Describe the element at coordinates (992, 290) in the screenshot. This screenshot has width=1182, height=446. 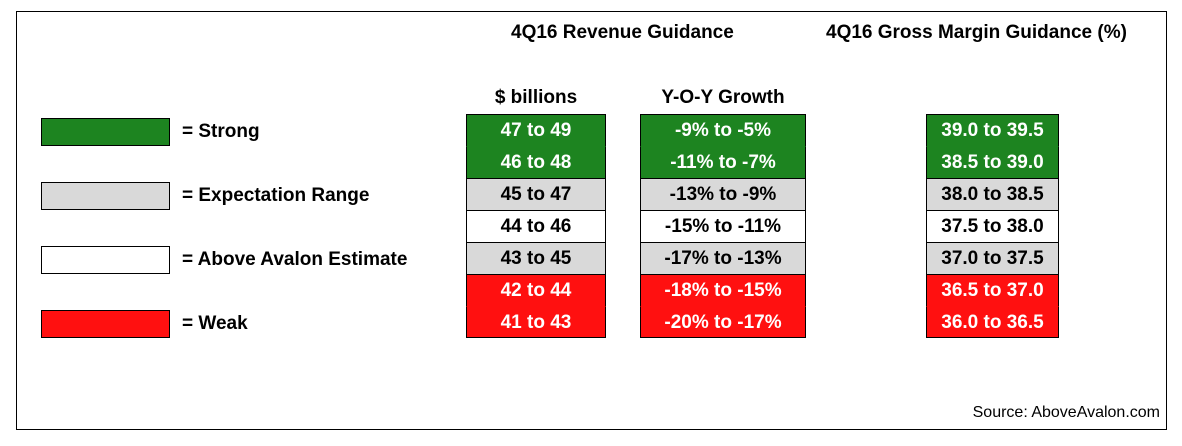
I see `gross-margin-cell: 36.5 to 37.0` at that location.